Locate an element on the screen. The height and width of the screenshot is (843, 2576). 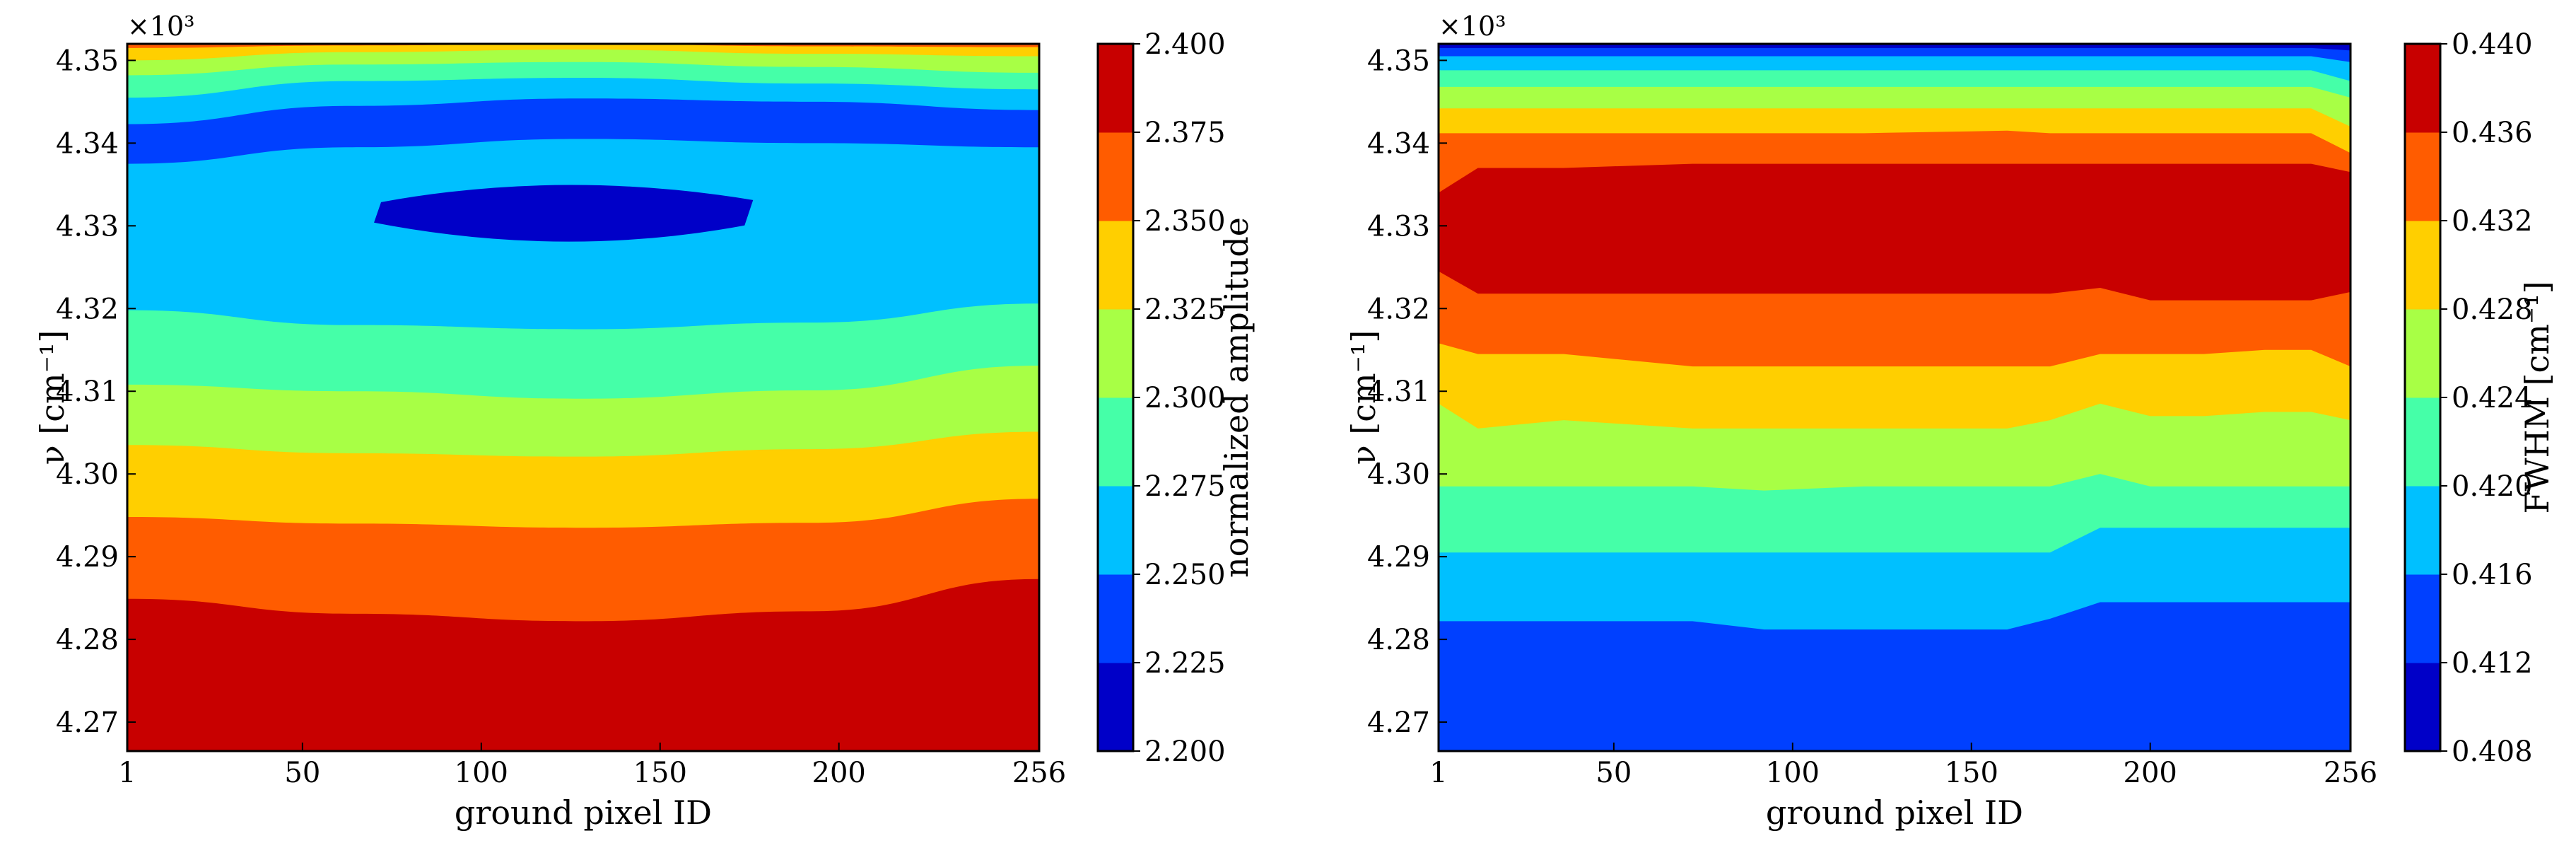
colorbar-tick-label: 0.408 is located at coordinates (2493, 752).